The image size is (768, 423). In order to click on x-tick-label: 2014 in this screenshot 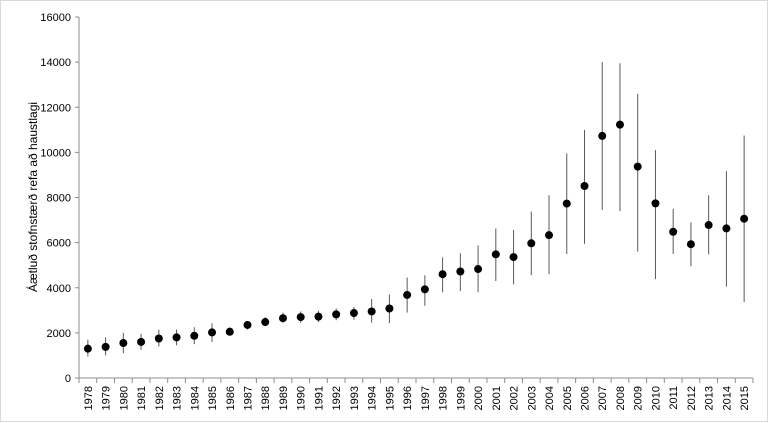, I will do `click(727, 398)`.